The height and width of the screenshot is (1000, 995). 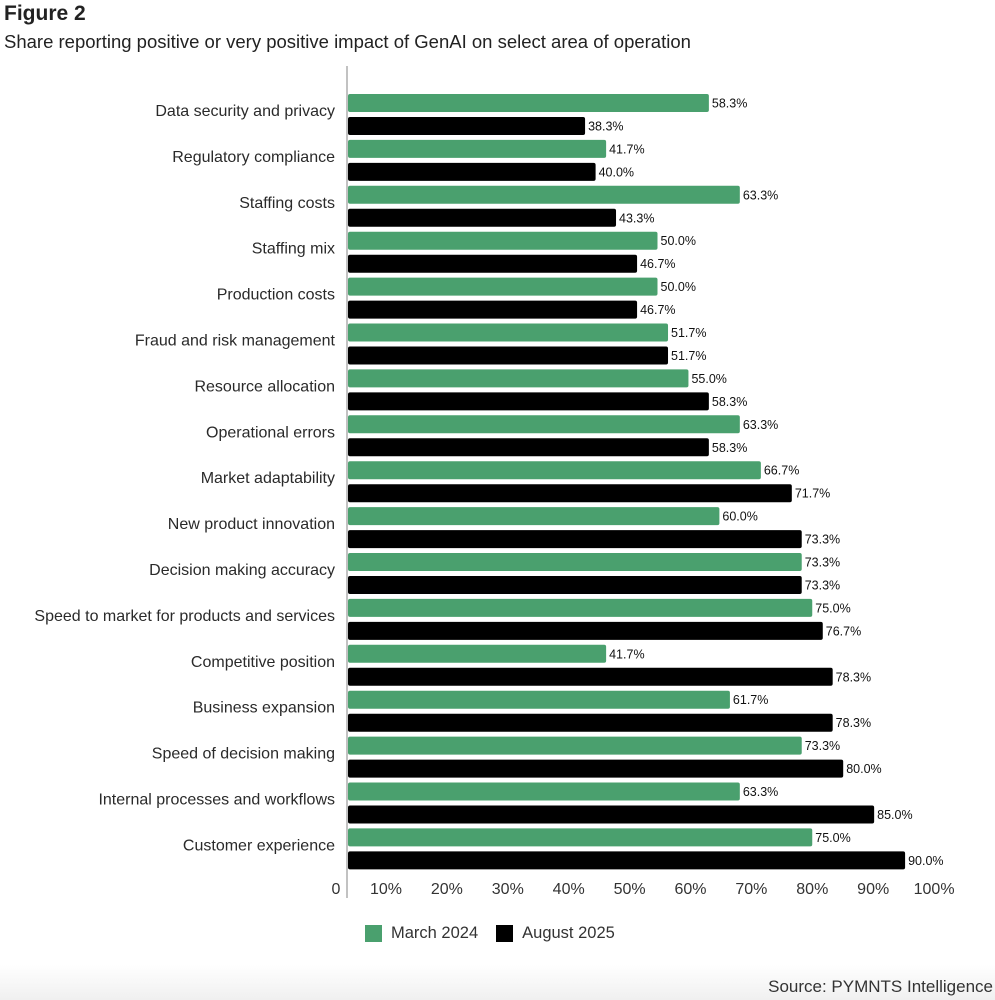 What do you see at coordinates (435, 933) in the screenshot?
I see `legend-label-march-2024: March 2024` at bounding box center [435, 933].